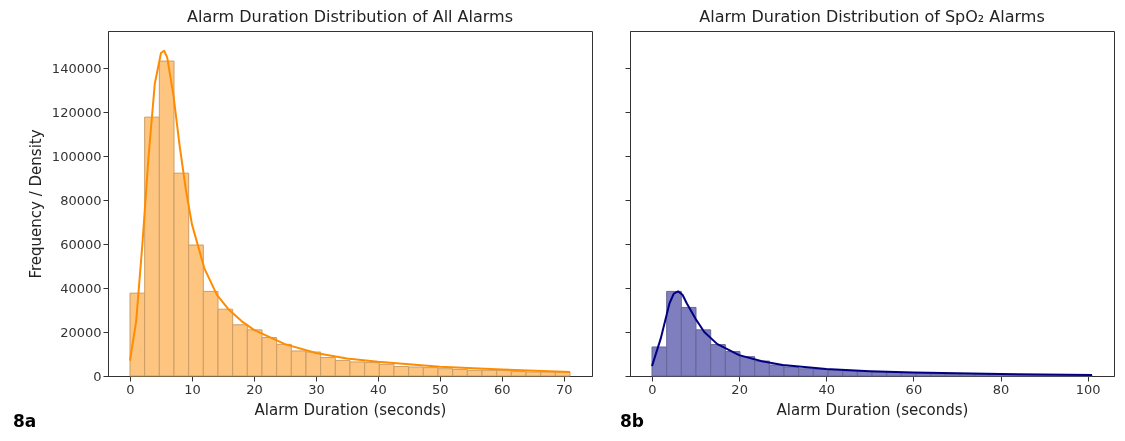 This screenshot has height=441, width=1125. I want to click on y-tick-label: 0, so click(97, 376).